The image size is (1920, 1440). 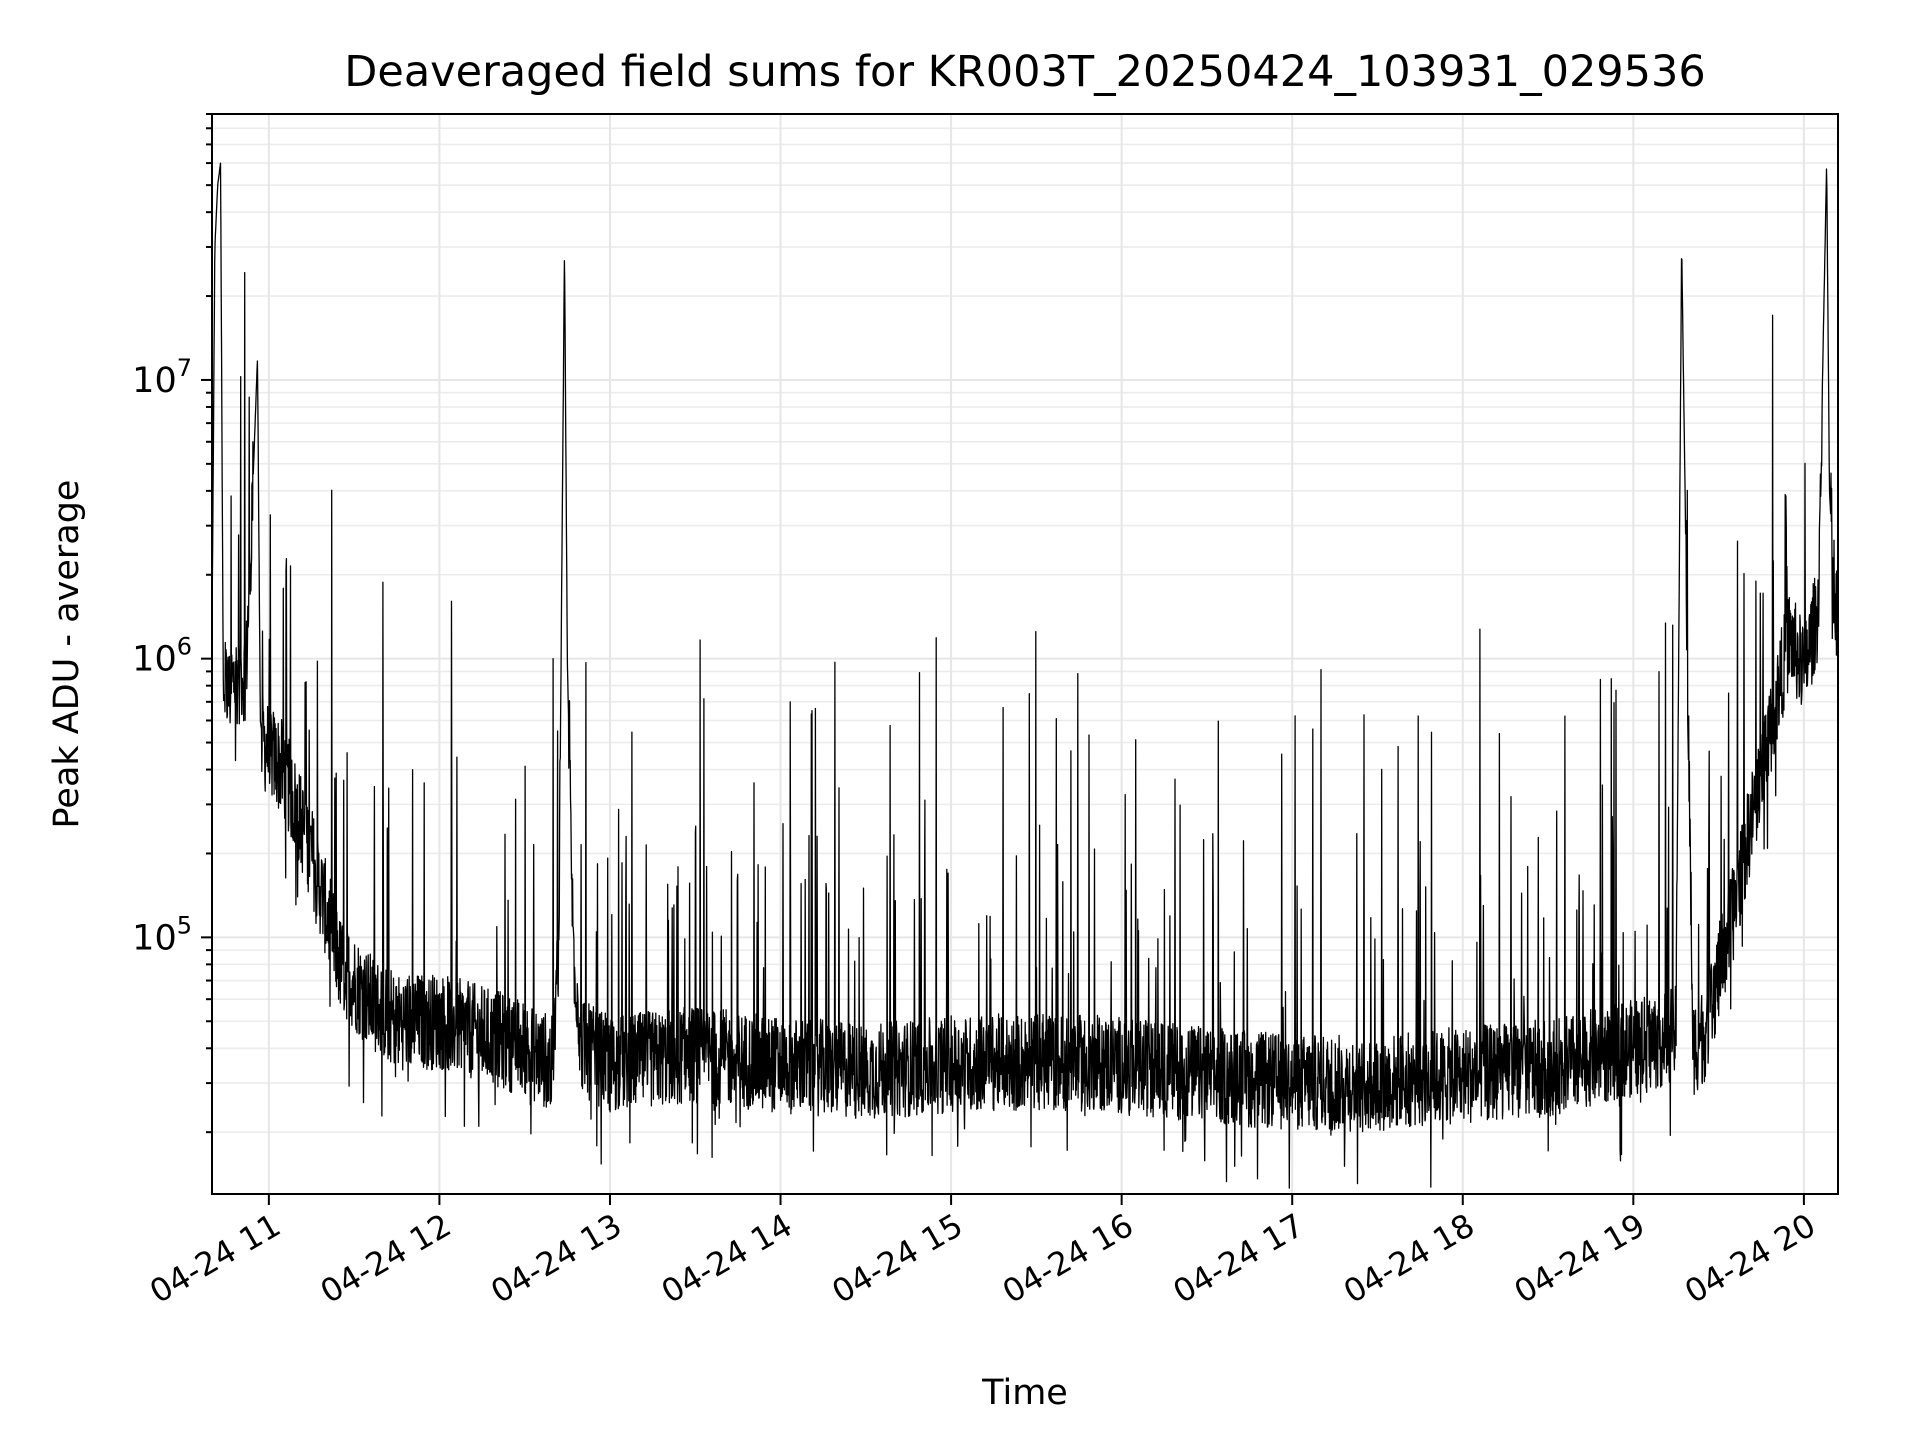 I want to click on y-tick-label: 10⁷, so click(x=162, y=377).